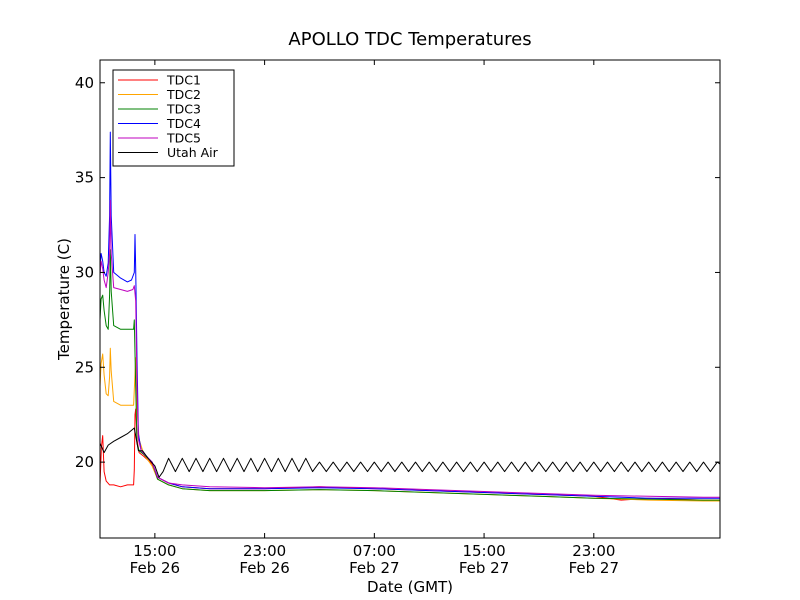 This screenshot has height=600, width=800. What do you see at coordinates (183, 109) in the screenshot?
I see `legend-label-tdc3: TDC3` at bounding box center [183, 109].